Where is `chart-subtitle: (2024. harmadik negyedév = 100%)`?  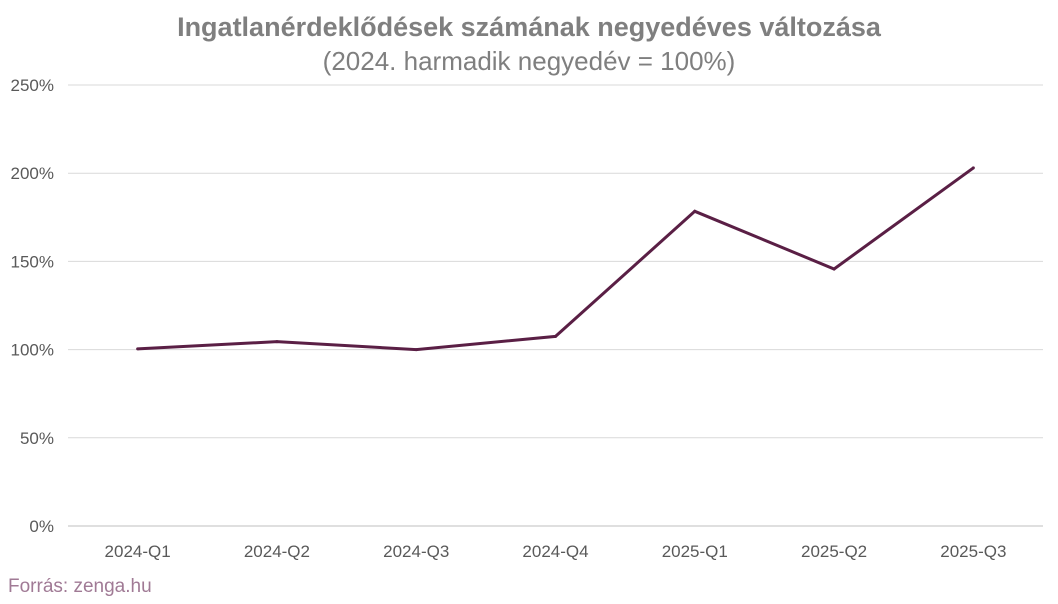
chart-subtitle: (2024. harmadik negyedév = 100%) is located at coordinates (529, 61).